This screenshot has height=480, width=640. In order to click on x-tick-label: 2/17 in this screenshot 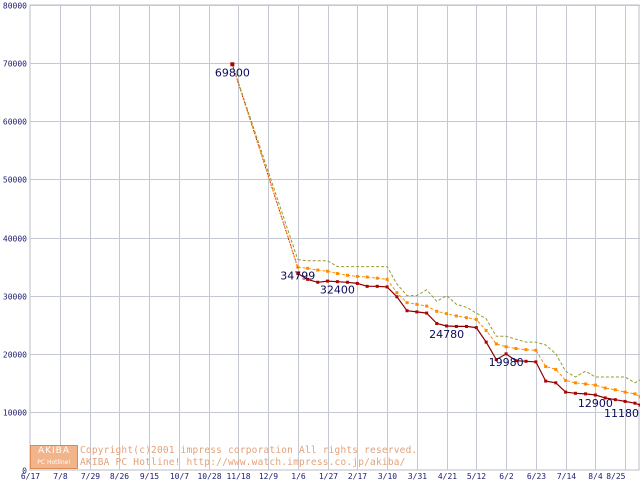, I will do `click(357, 476)`.